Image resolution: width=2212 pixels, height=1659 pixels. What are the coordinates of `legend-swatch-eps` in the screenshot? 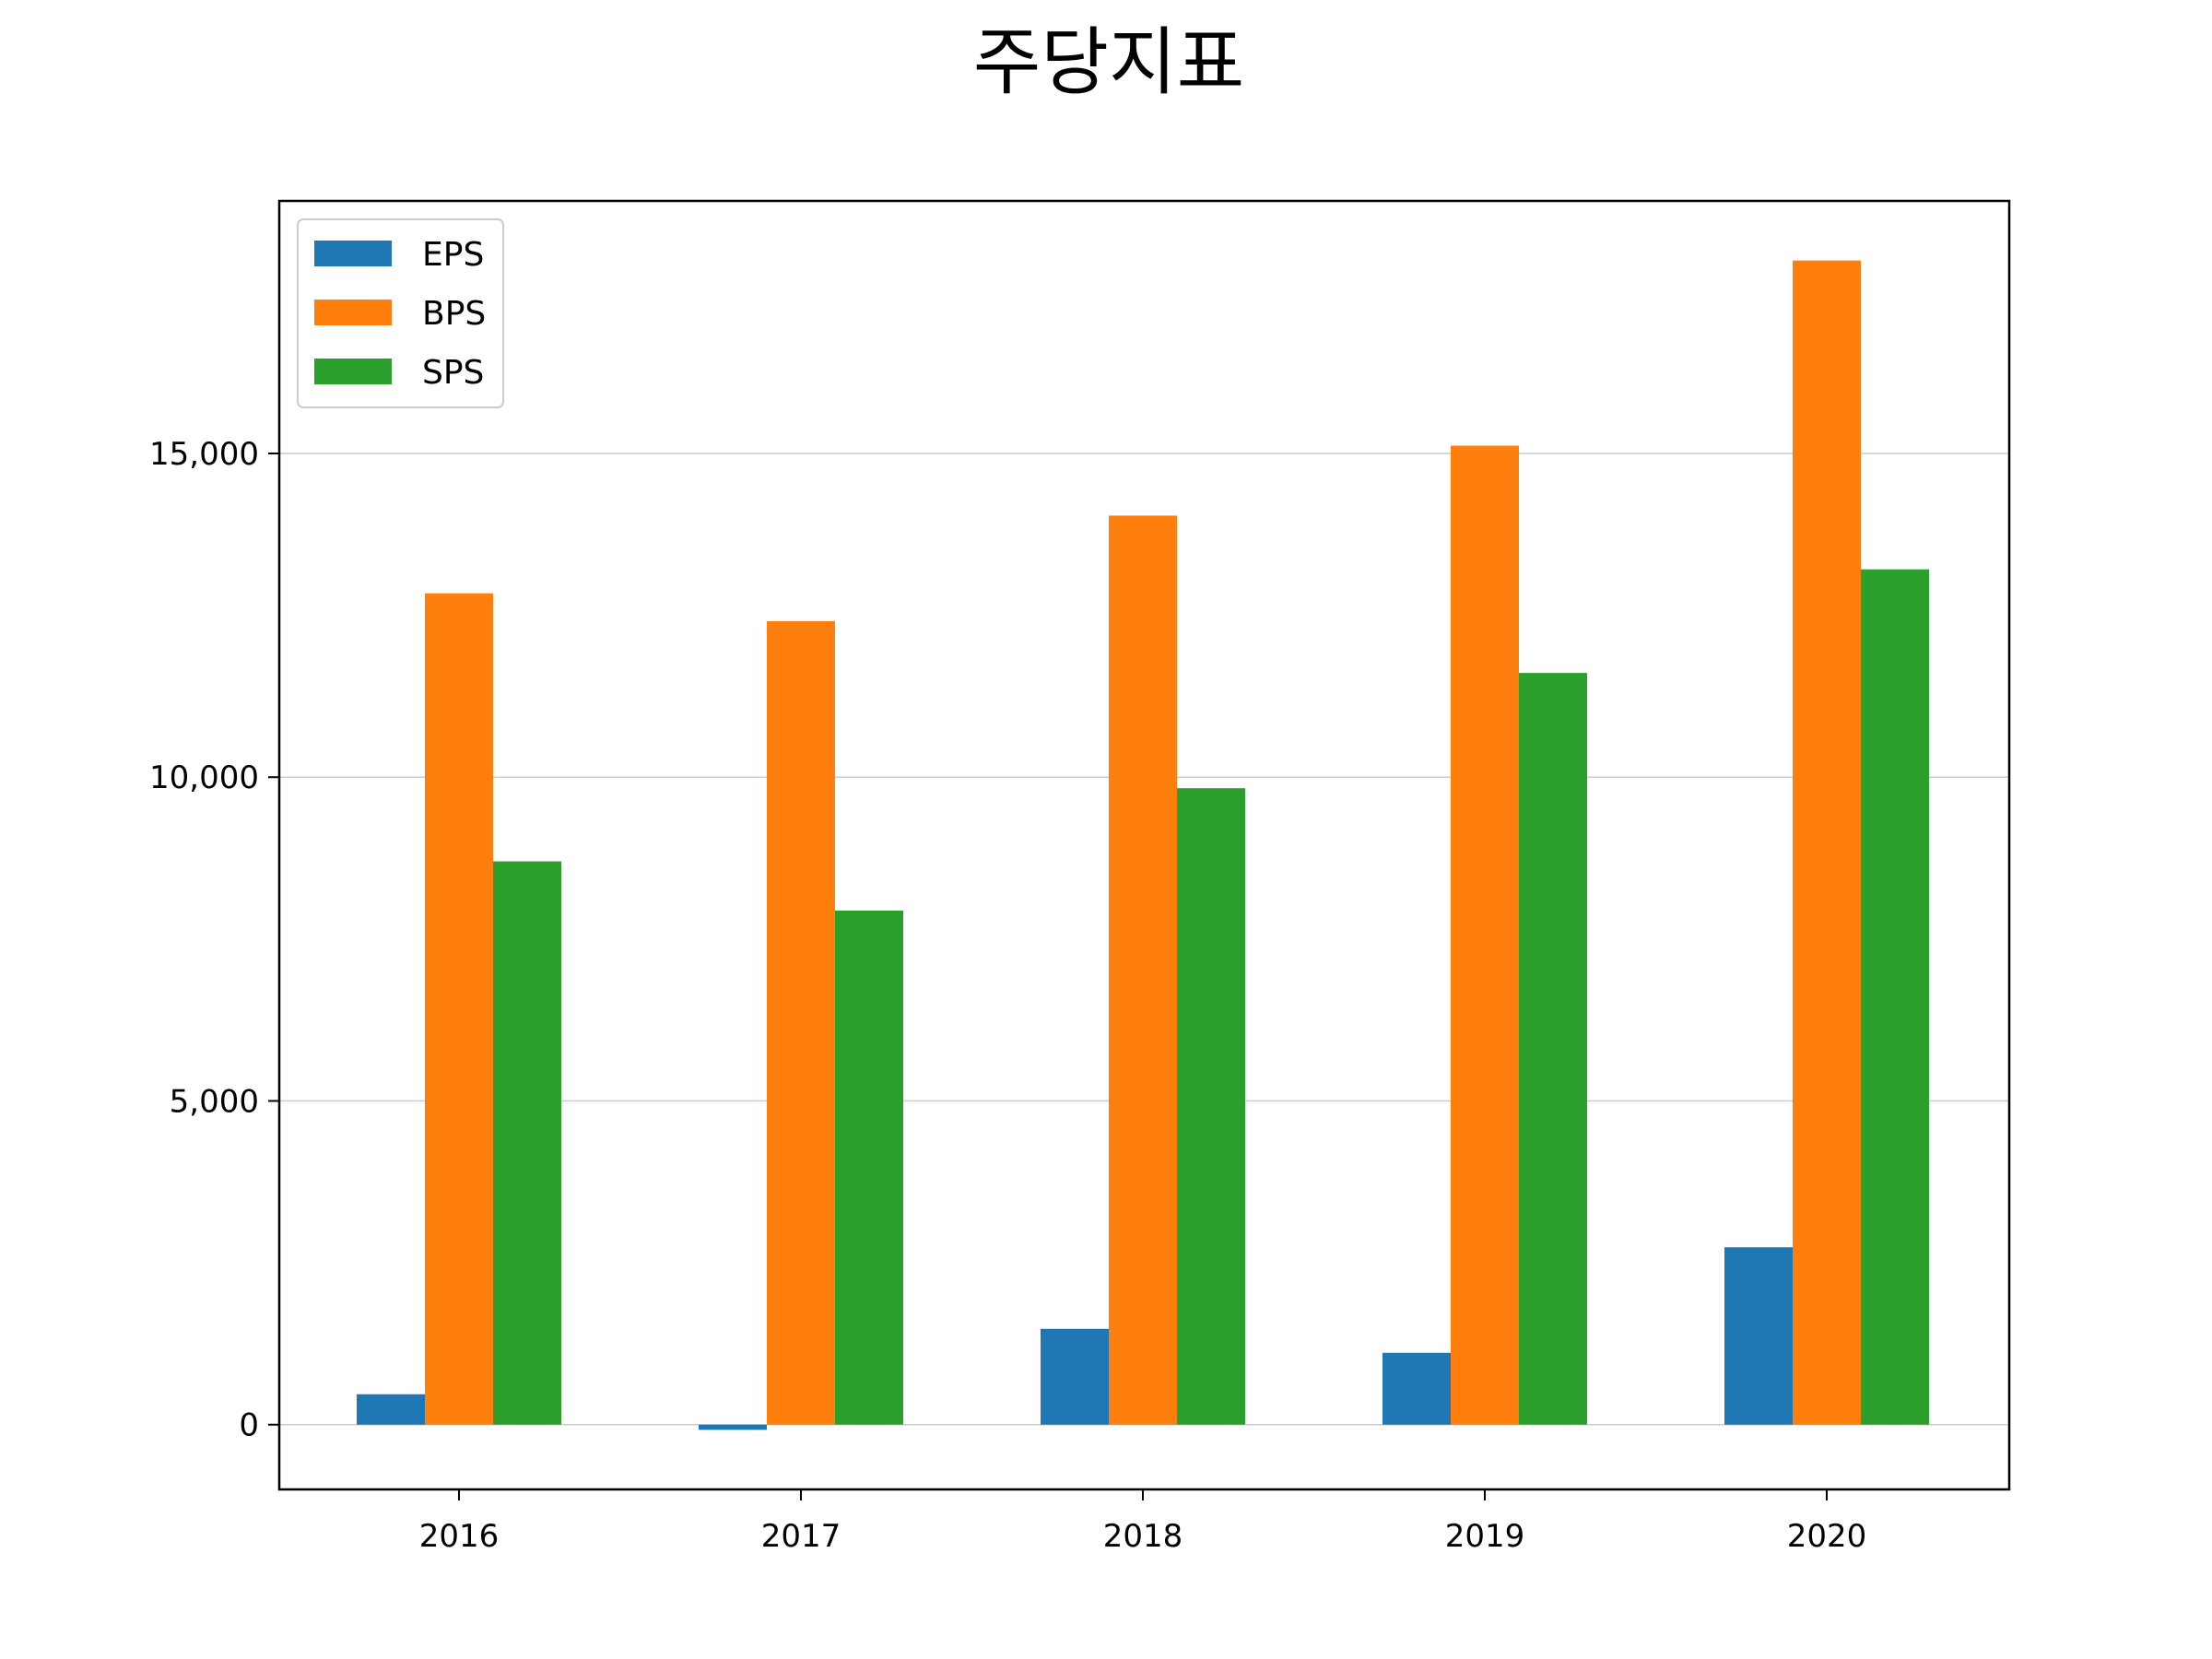 It's located at (353, 253).